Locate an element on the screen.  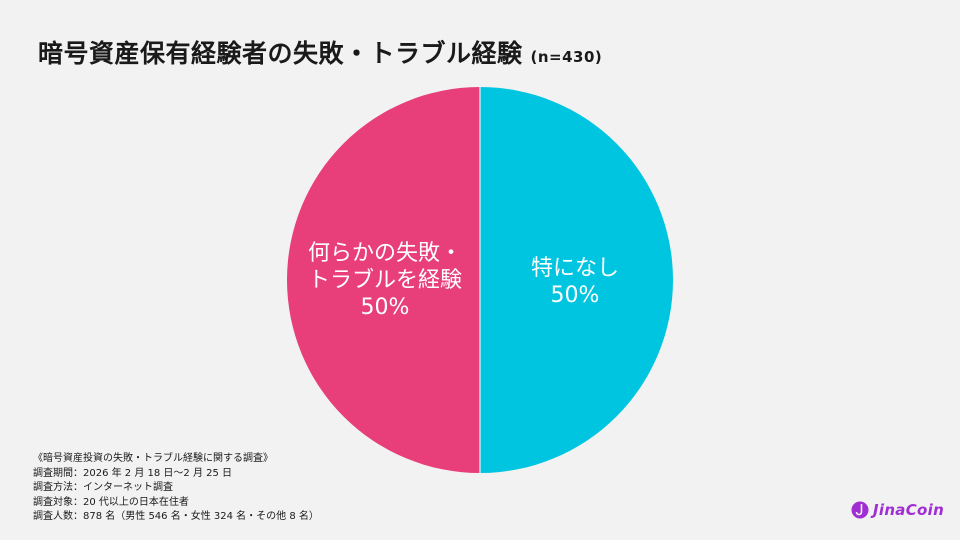
slice-label-right: 特になし 50% is located at coordinates (575, 282).